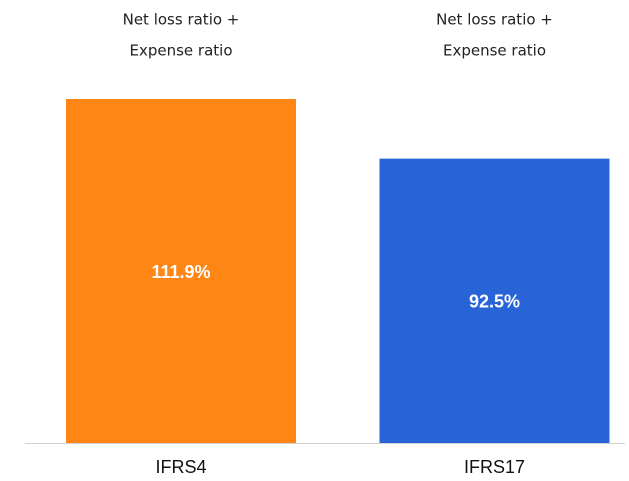 The width and height of the screenshot is (629, 481). What do you see at coordinates (494, 467) in the screenshot?
I see `x-tick-label: IFRS17` at bounding box center [494, 467].